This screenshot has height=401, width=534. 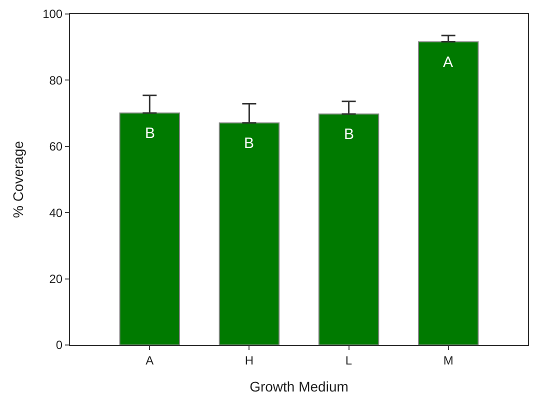 I want to click on annotation: A, so click(x=448, y=62).